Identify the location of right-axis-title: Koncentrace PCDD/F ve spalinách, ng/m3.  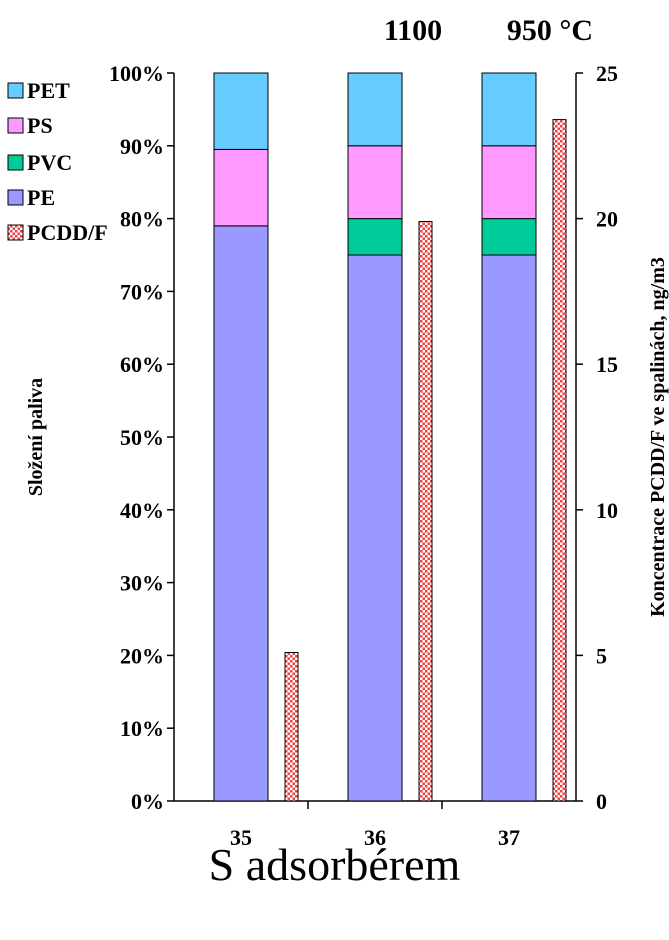
(658, 437).